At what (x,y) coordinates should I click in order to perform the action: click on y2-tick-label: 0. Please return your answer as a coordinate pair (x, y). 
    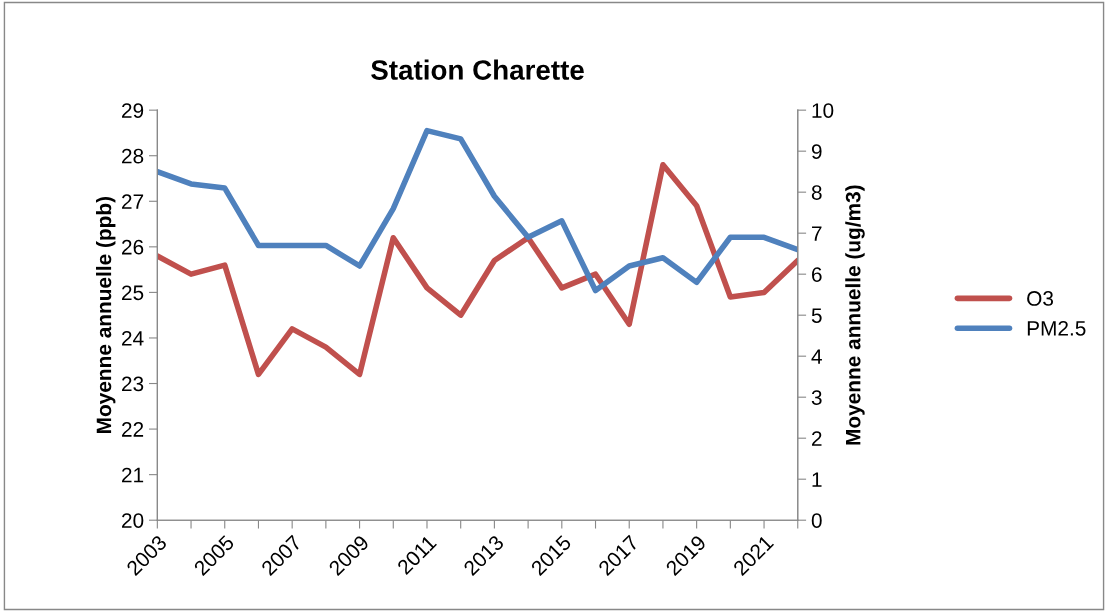
    Looking at the image, I should click on (816, 520).